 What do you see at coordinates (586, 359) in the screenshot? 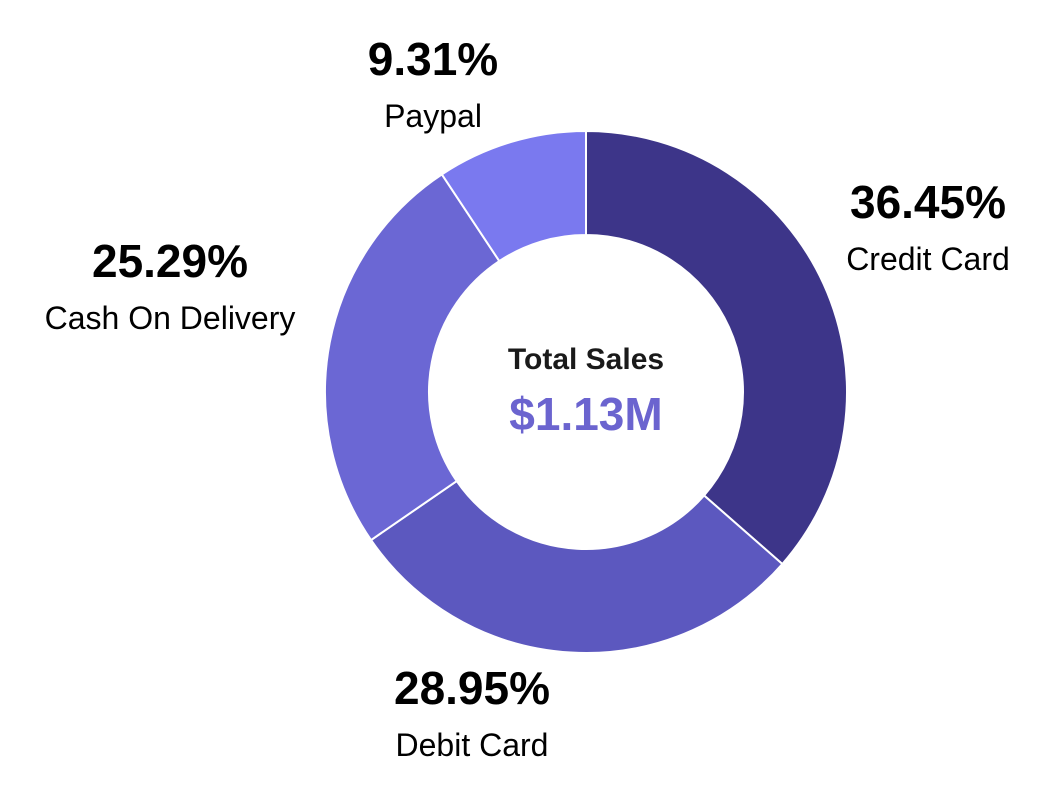
I see `center-title: Total Sales` at bounding box center [586, 359].